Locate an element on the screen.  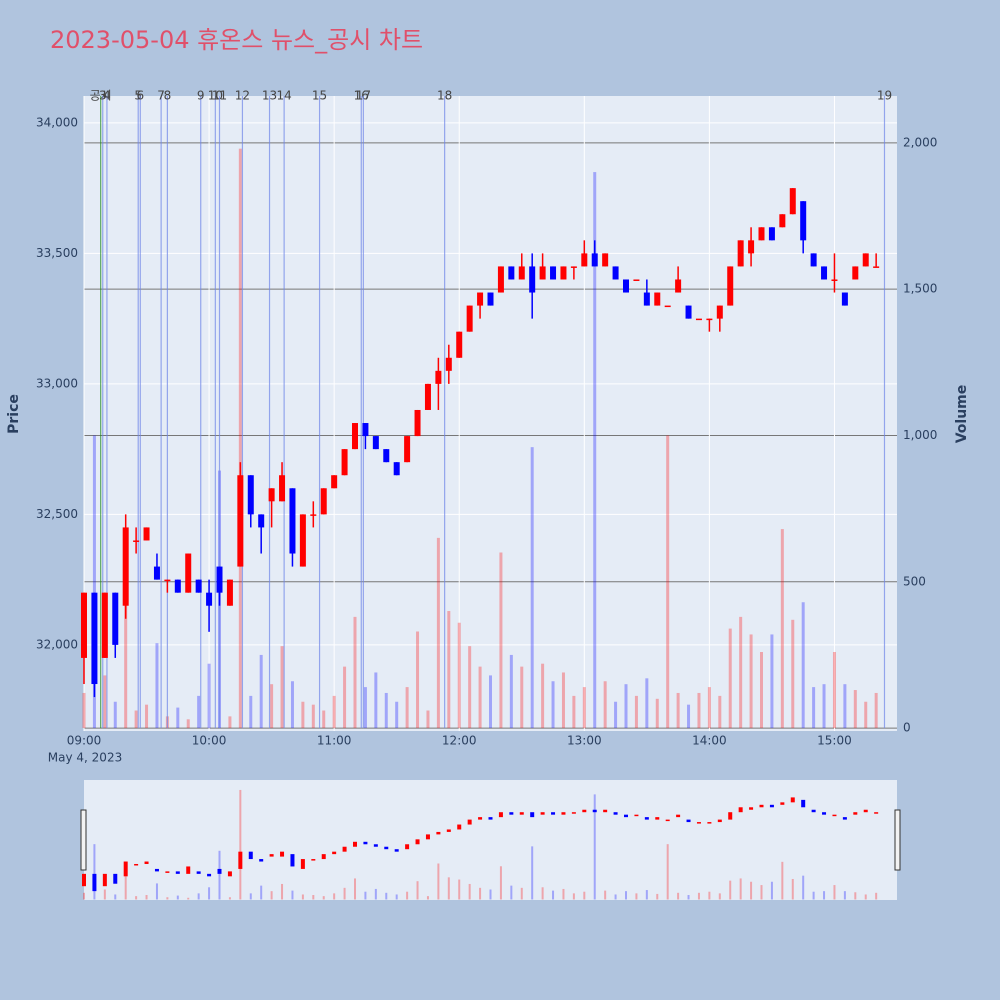
marker-label: 13 is located at coordinates (269, 96).